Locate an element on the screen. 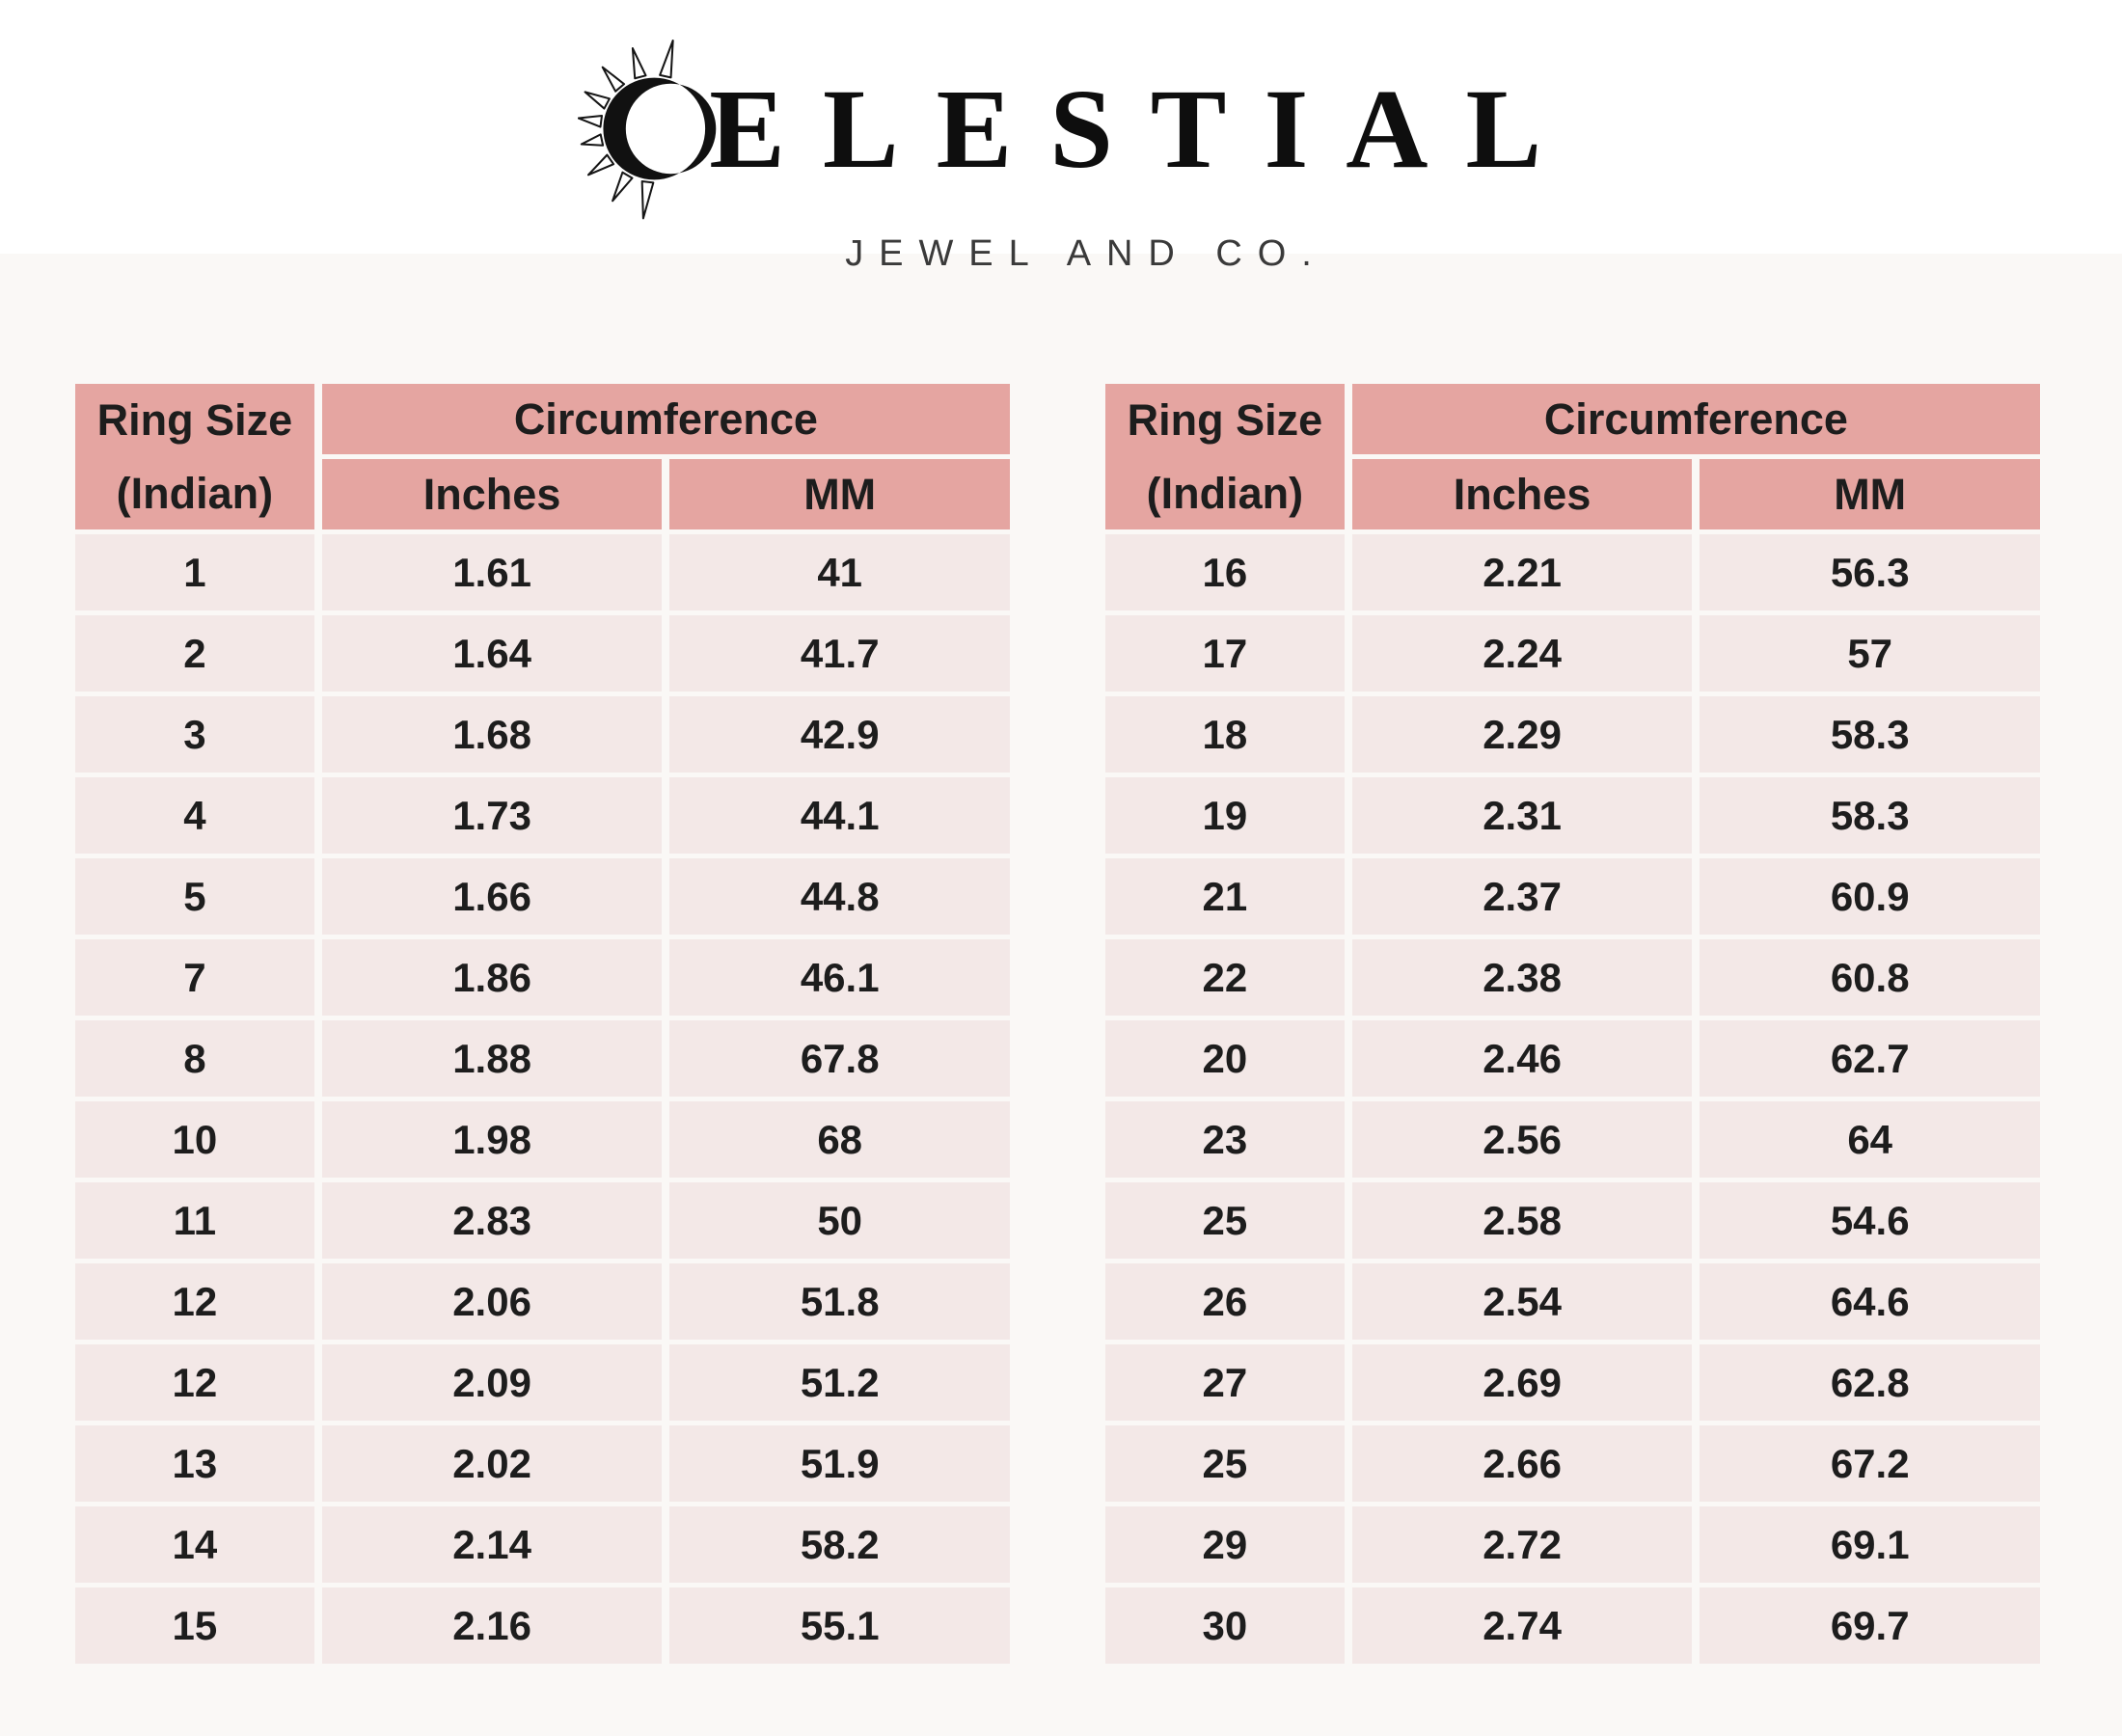  table-cell: 2.16 is located at coordinates (492, 1625).